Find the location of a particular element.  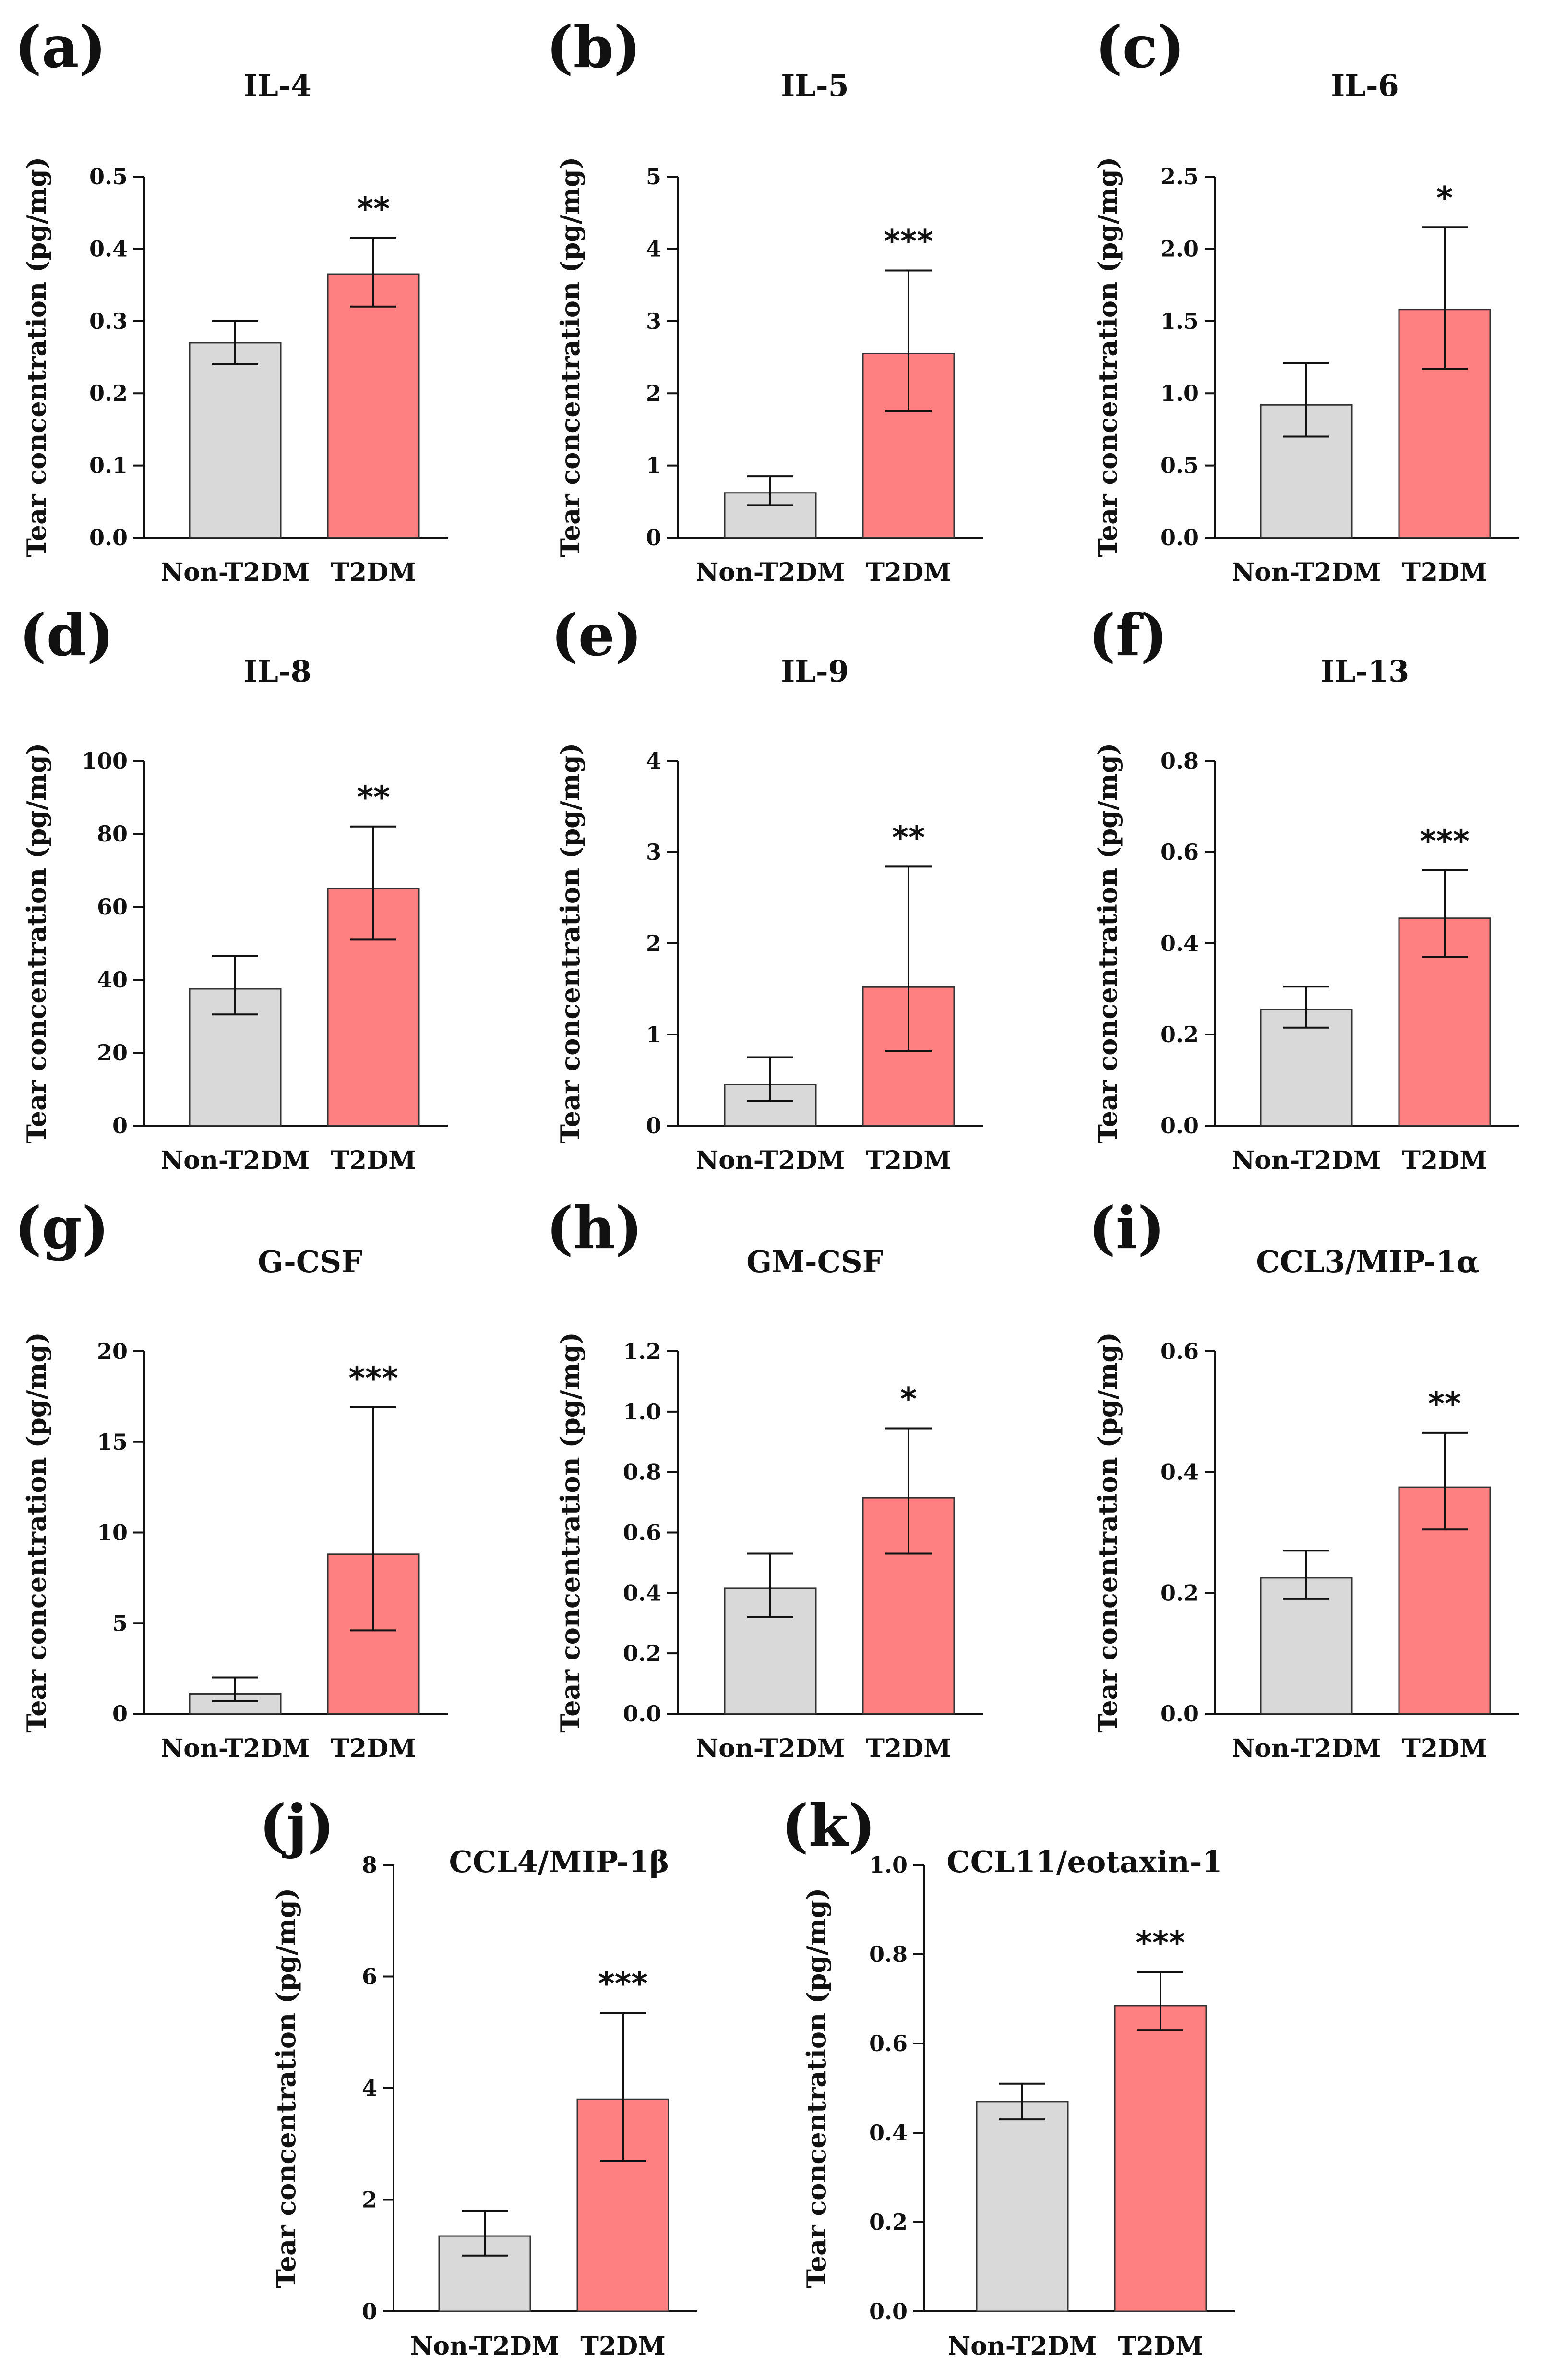

panel-letter: (h) is located at coordinates (594, 1228).